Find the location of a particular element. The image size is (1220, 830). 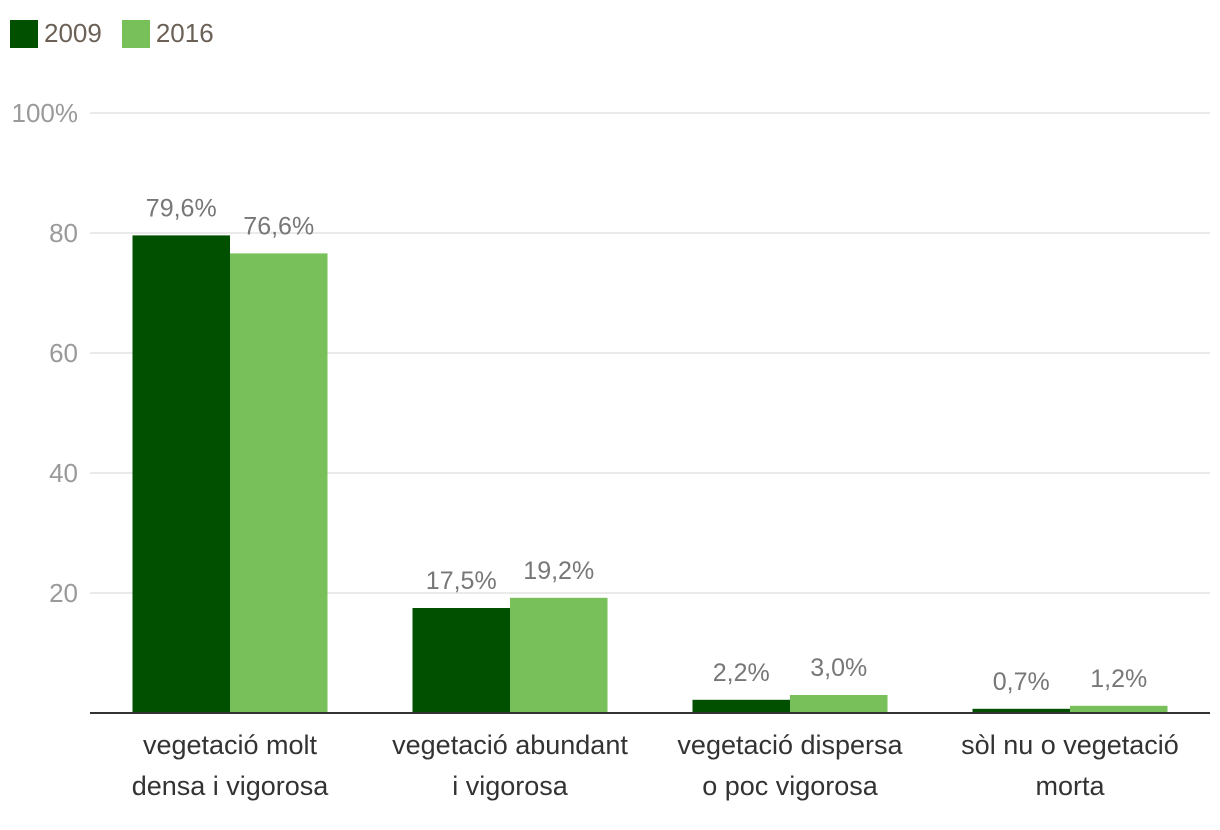

x-tick-label: densa i vigorosa is located at coordinates (231, 786).